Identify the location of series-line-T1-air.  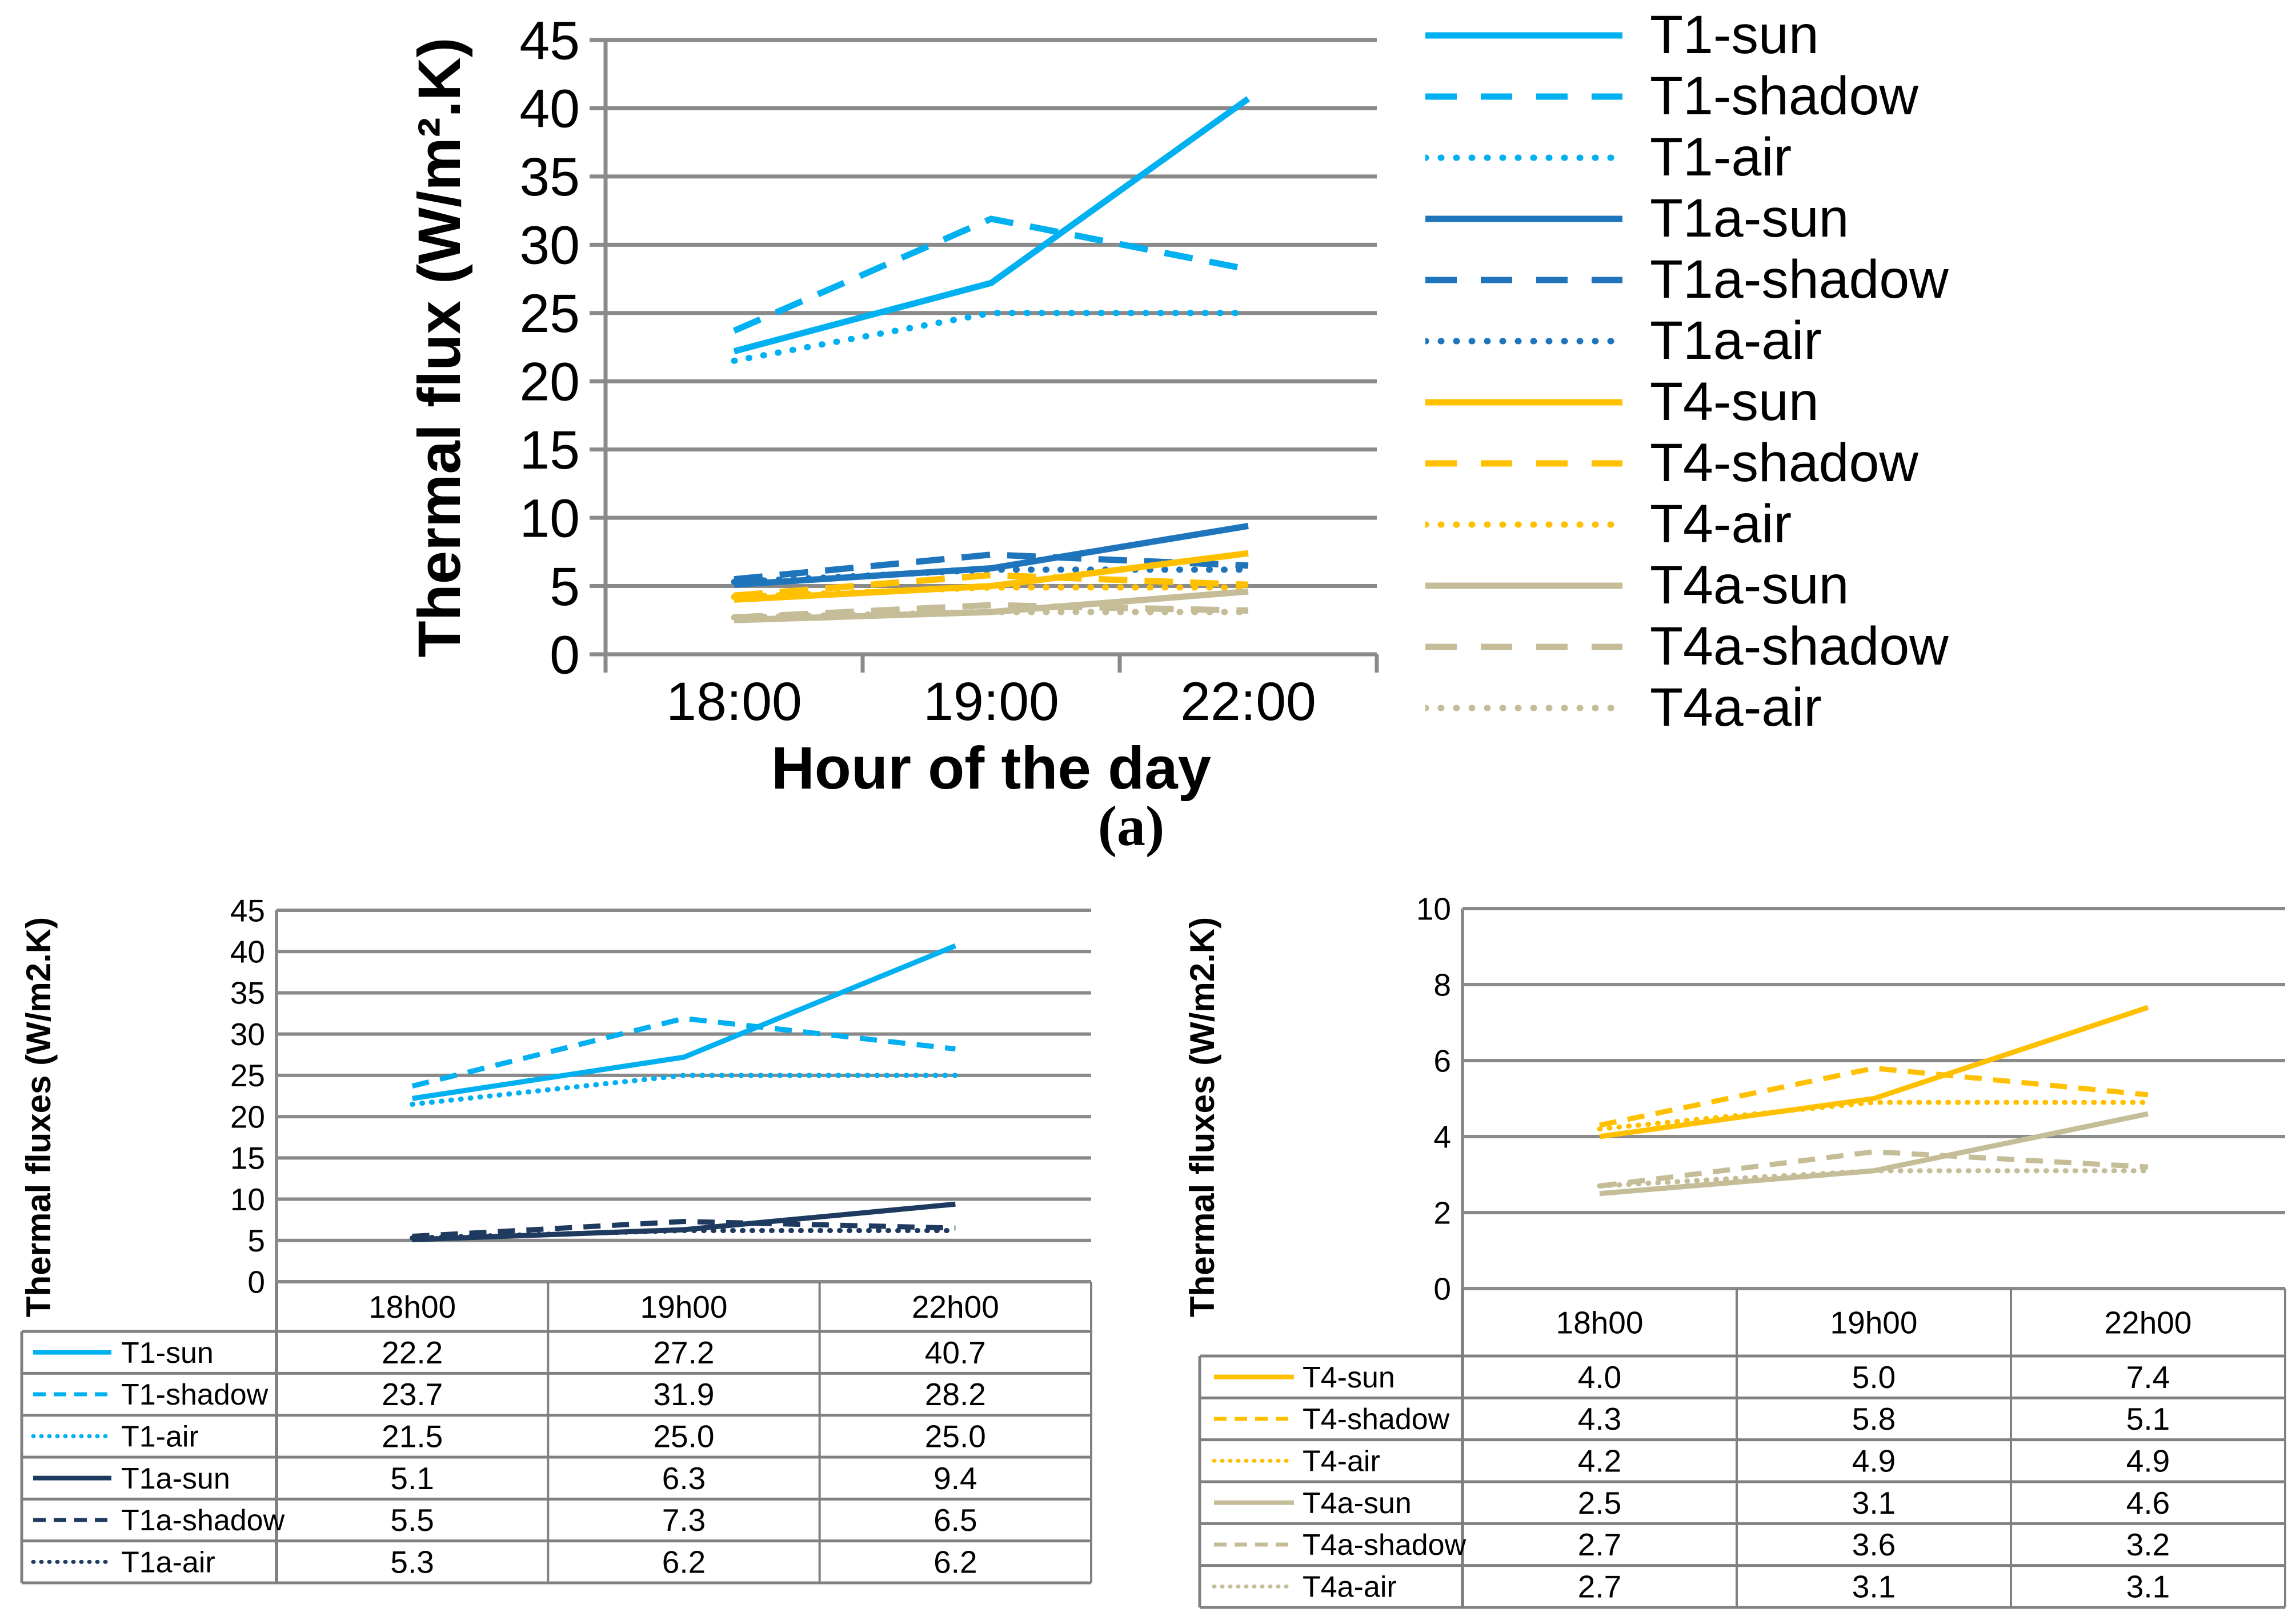
(991, 337).